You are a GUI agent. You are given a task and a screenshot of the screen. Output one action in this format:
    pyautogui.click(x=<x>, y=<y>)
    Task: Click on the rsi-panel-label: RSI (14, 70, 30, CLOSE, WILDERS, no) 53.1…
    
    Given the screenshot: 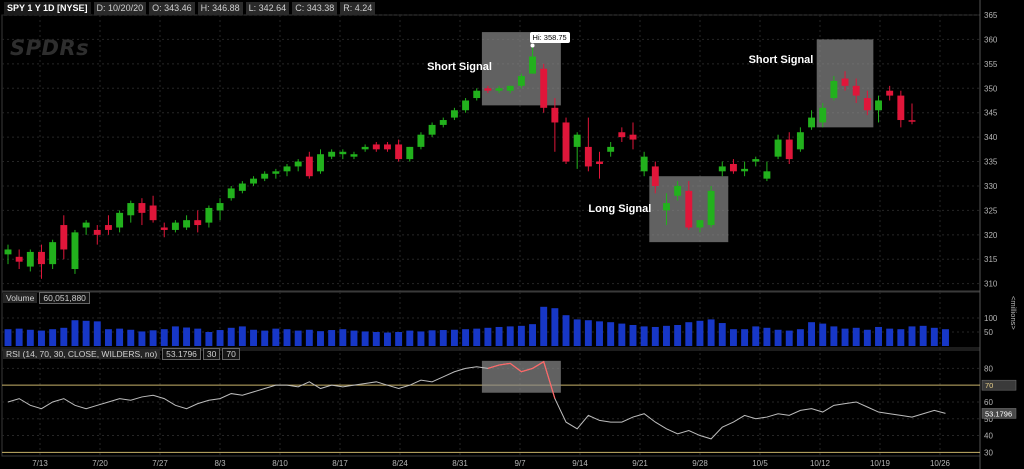 What is the action you would take?
    pyautogui.click(x=122, y=354)
    